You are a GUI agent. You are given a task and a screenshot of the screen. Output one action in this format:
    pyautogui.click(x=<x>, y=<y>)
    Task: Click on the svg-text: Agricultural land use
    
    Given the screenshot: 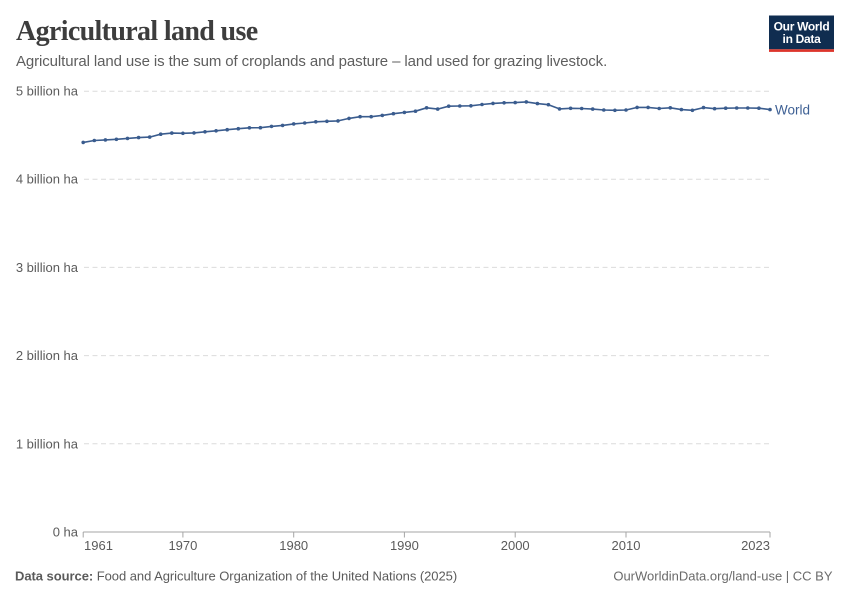 What is the action you would take?
    pyautogui.click(x=137, y=31)
    